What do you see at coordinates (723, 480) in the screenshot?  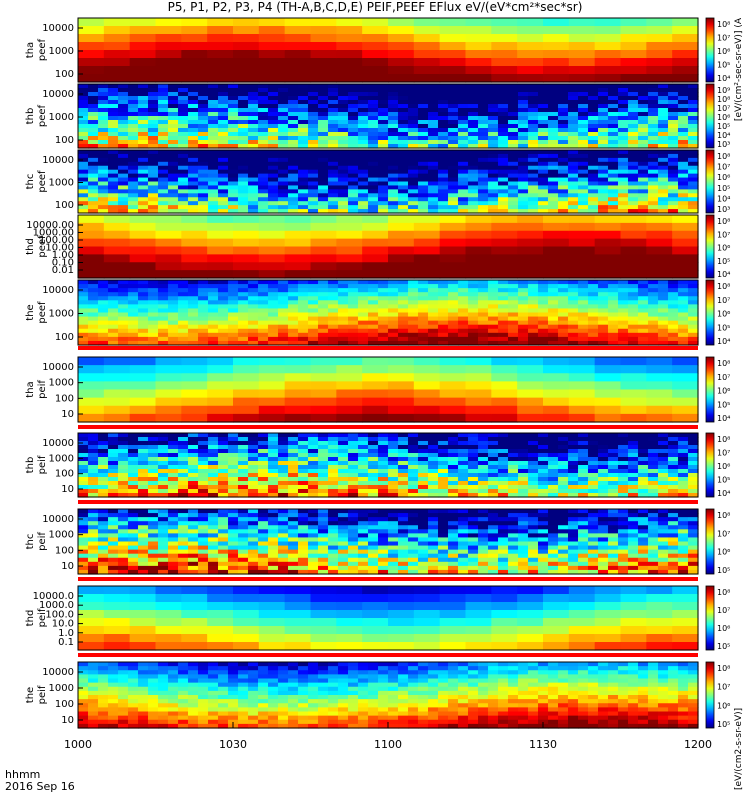 I see `colorbar-tick-label: 10⁵` at bounding box center [723, 480].